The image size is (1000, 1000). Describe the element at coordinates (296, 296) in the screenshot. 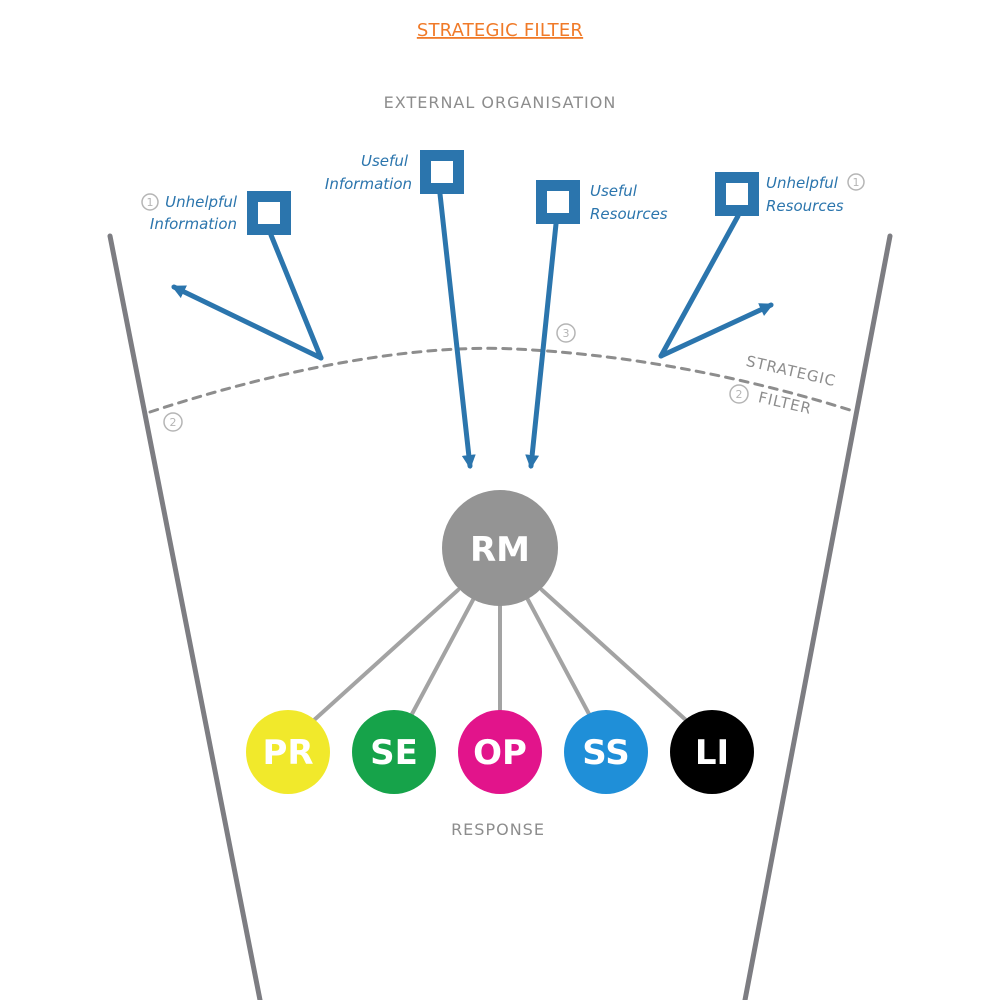

I see `unhelpful-information-stem` at that location.